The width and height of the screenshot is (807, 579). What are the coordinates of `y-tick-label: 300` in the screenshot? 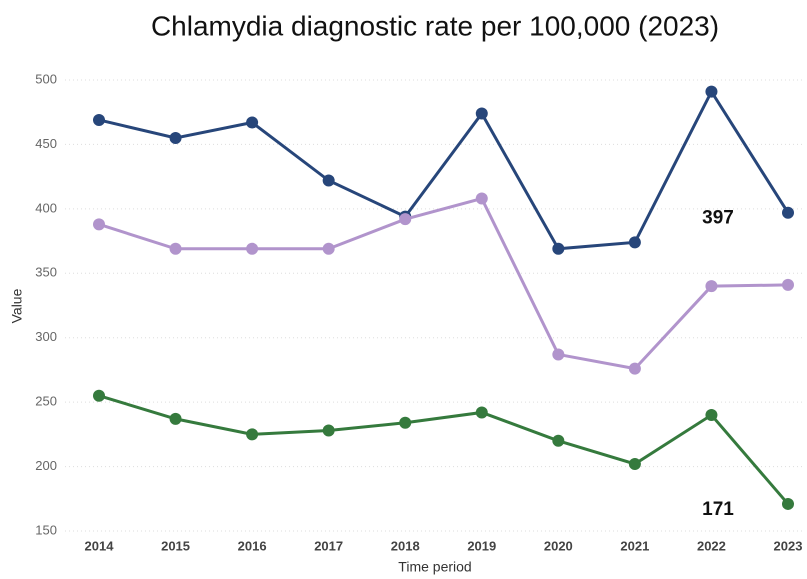 It's located at (46, 336).